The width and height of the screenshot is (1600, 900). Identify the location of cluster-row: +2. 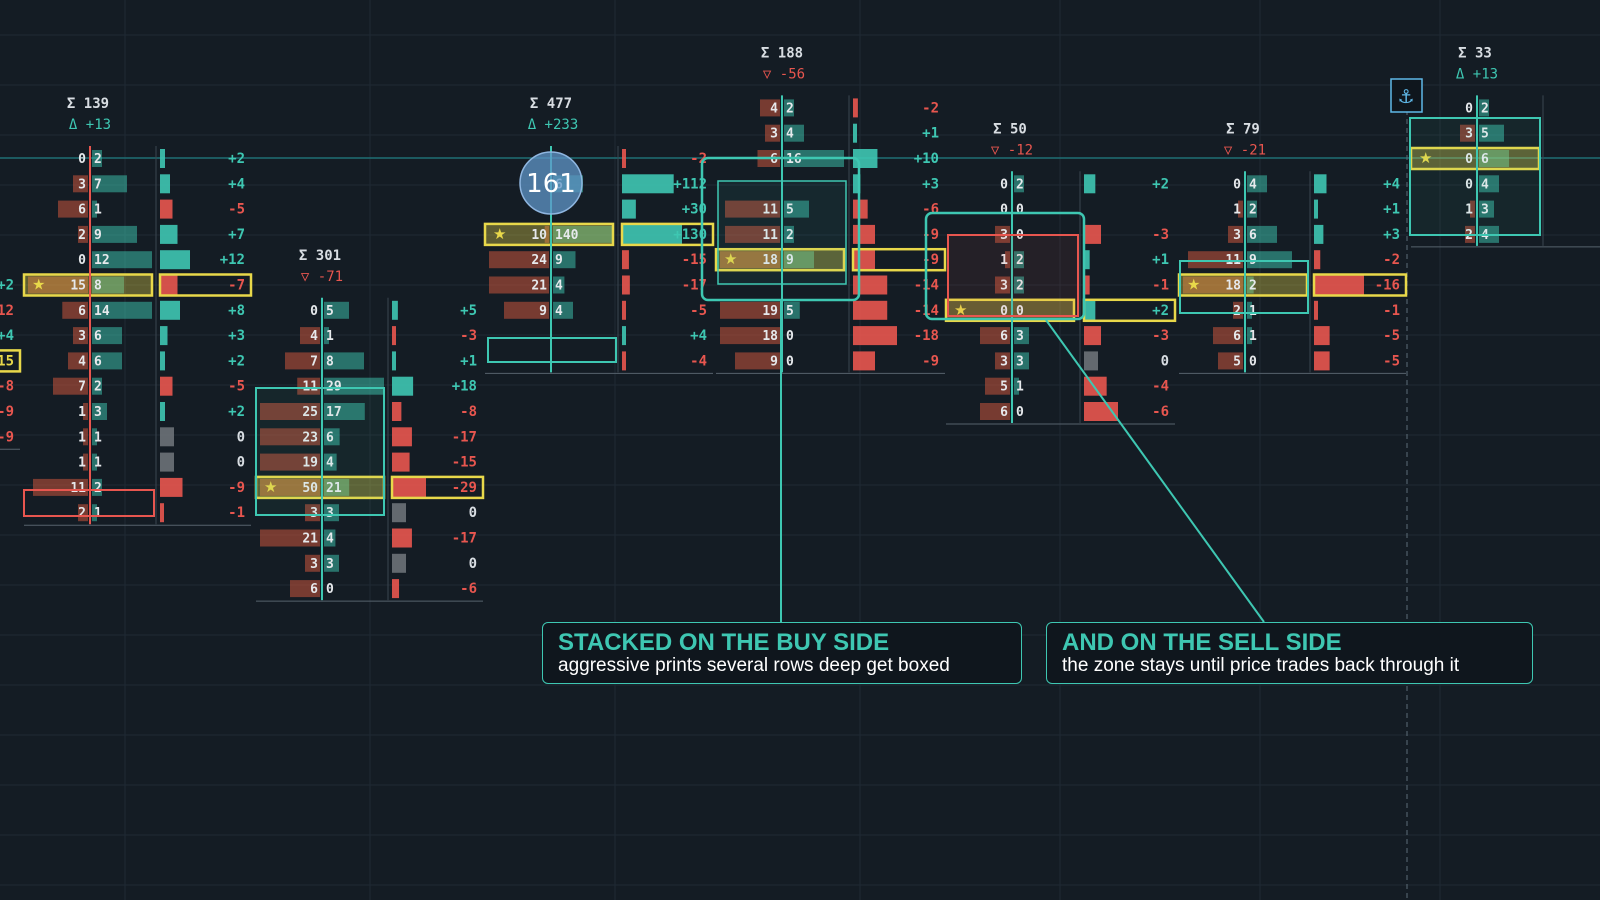
(7, 286).